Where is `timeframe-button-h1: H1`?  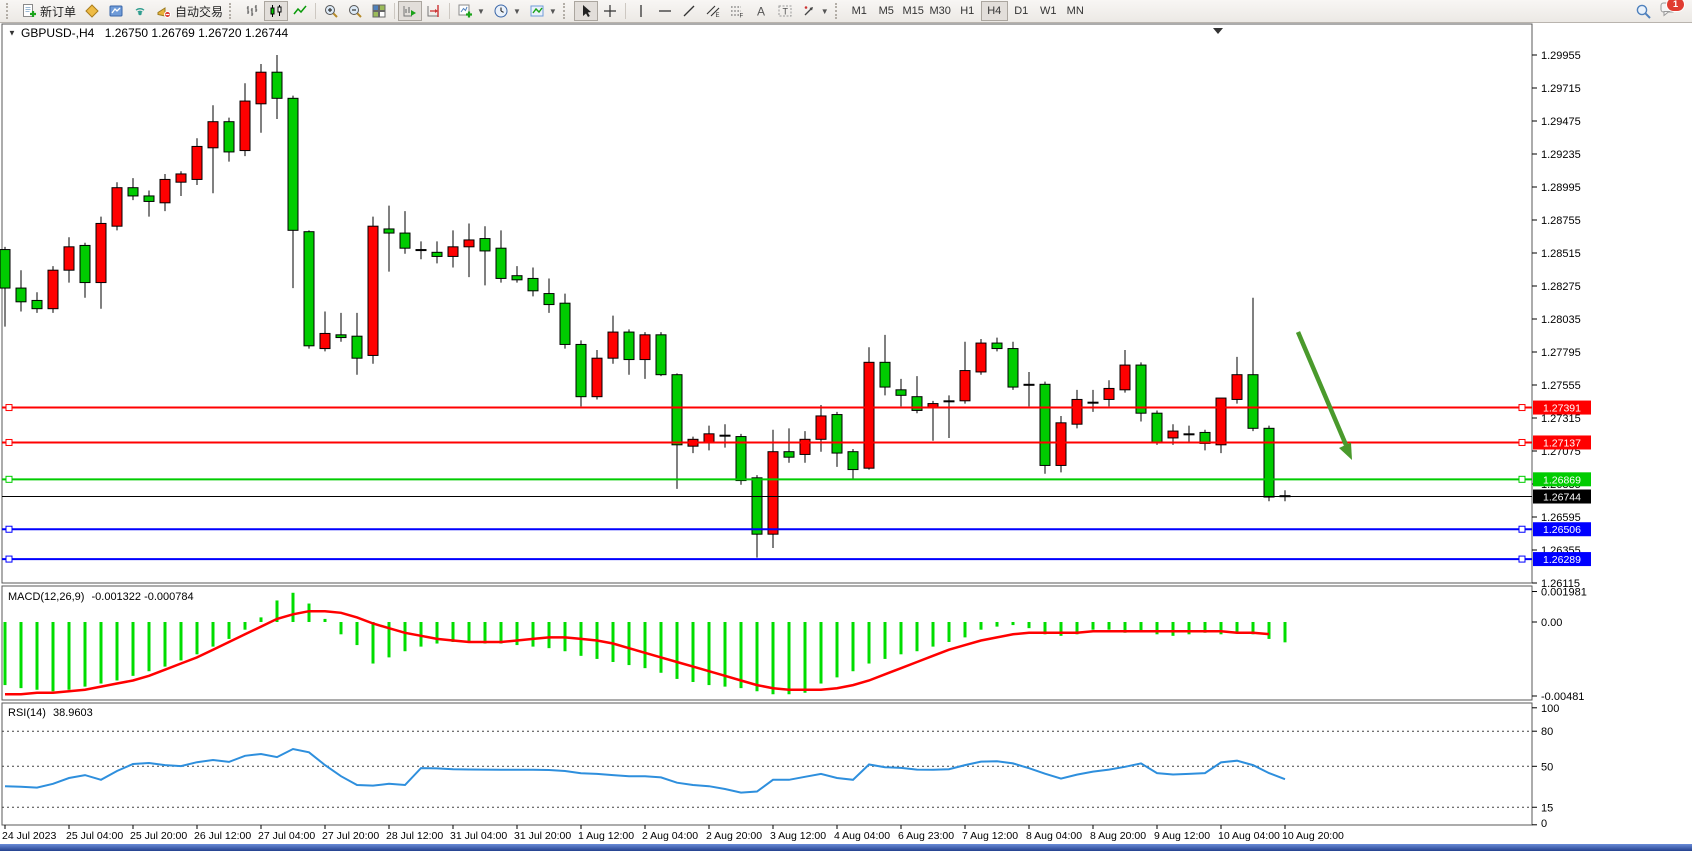
timeframe-button-h1: H1 is located at coordinates (967, 11).